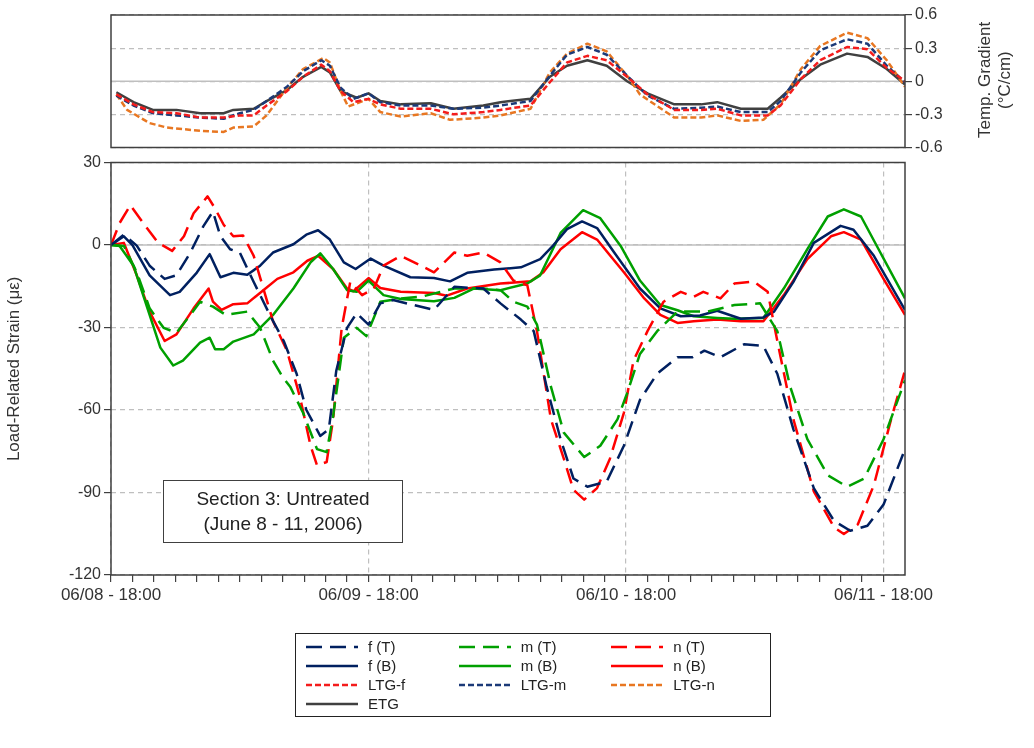 The width and height of the screenshot is (1034, 748). What do you see at coordinates (368, 594) in the screenshot?
I see `x-tick-label: 06/09 - 18:00` at bounding box center [368, 594].